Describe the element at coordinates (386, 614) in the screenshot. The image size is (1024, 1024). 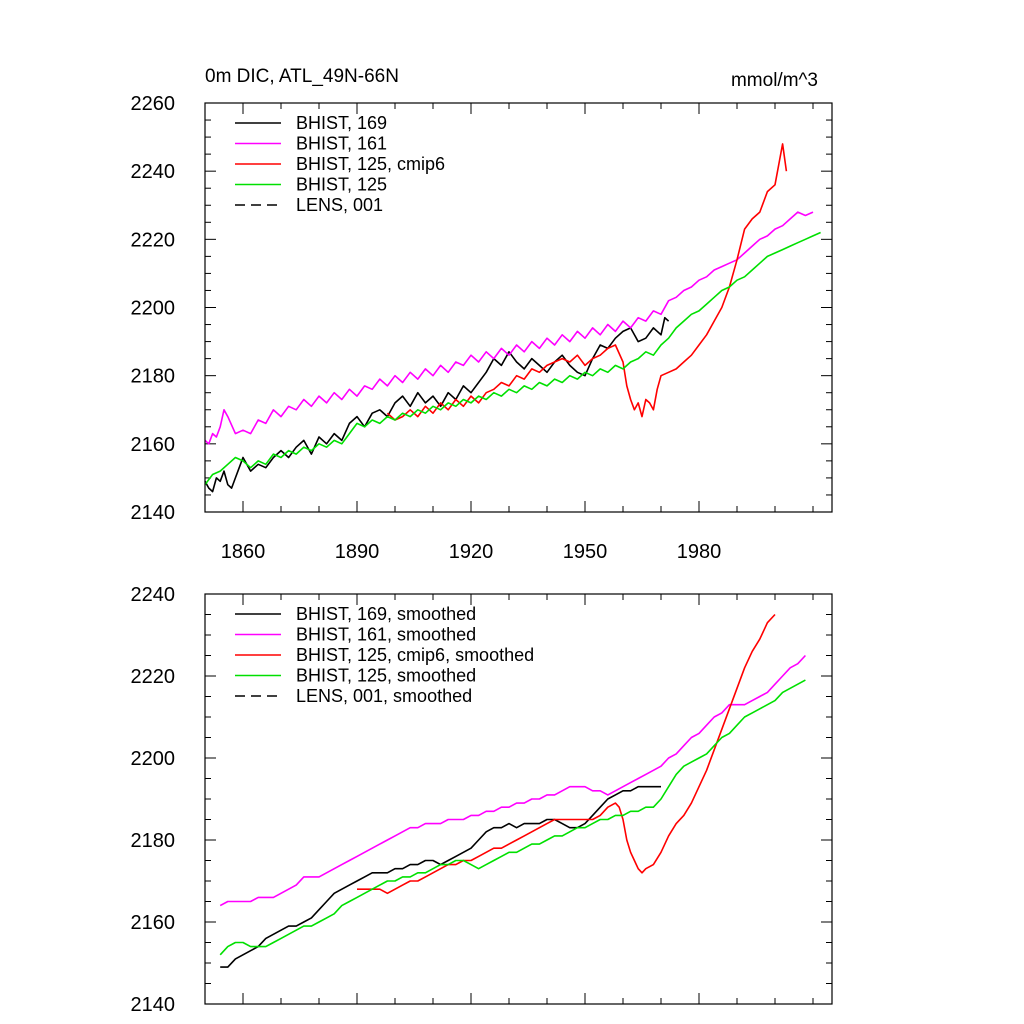
I see `legend-label: BHIST, 169, smoothed` at that location.